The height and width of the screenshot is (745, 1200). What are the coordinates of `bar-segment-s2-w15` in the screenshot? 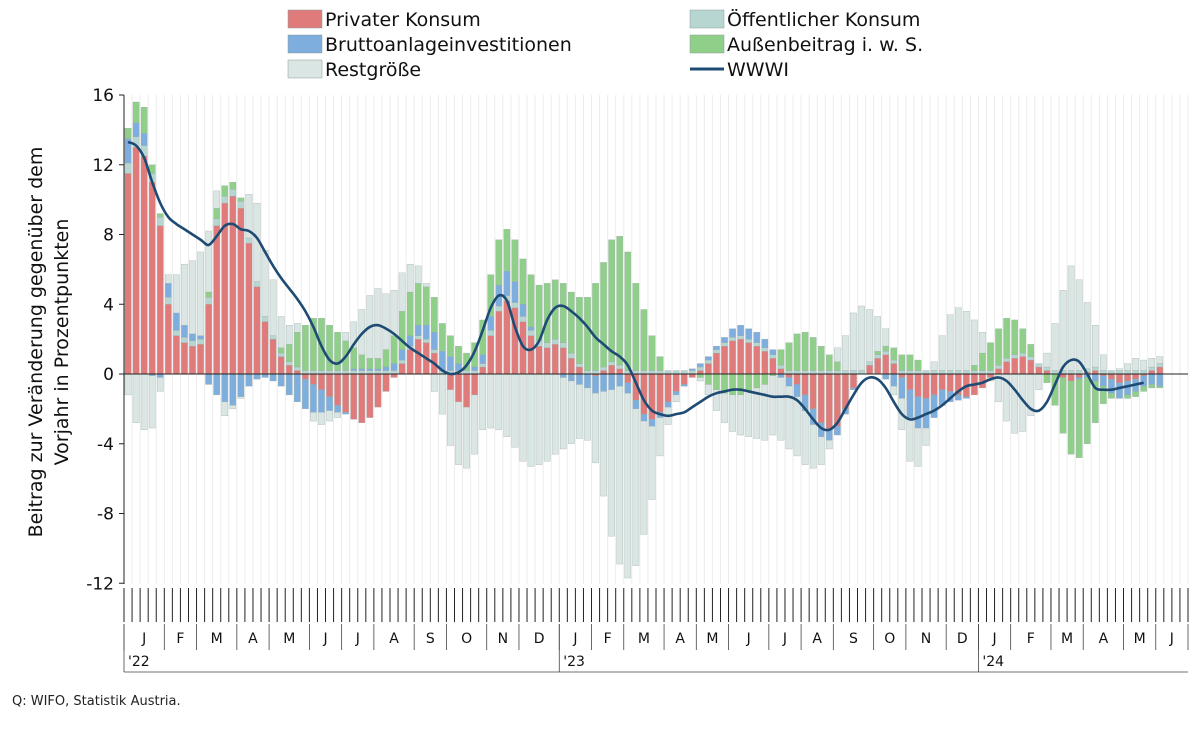 It's located at (249, 380).